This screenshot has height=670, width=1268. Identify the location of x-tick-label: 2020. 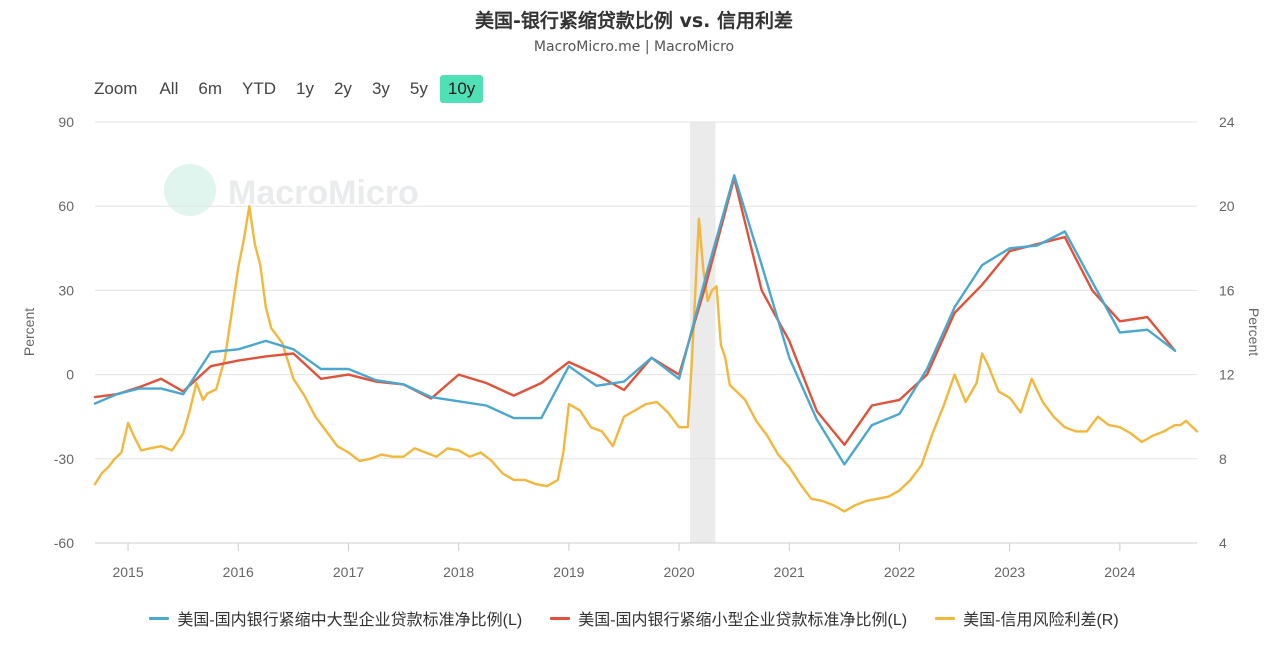
(678, 572).